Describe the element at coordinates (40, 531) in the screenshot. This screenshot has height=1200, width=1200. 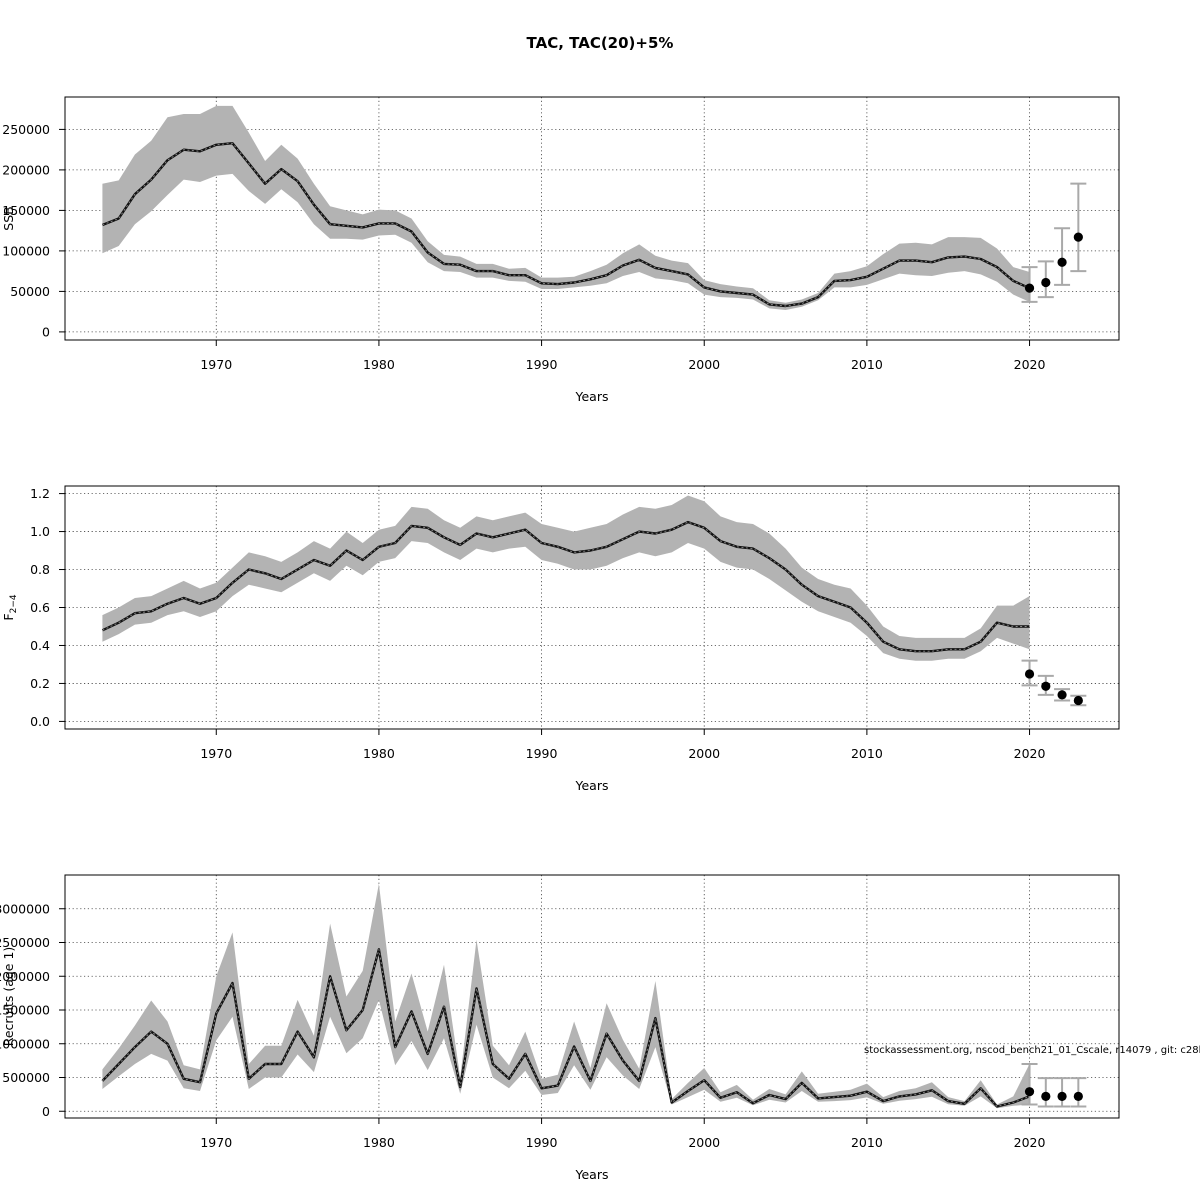
I see `y-tick-label: 1.0` at that location.